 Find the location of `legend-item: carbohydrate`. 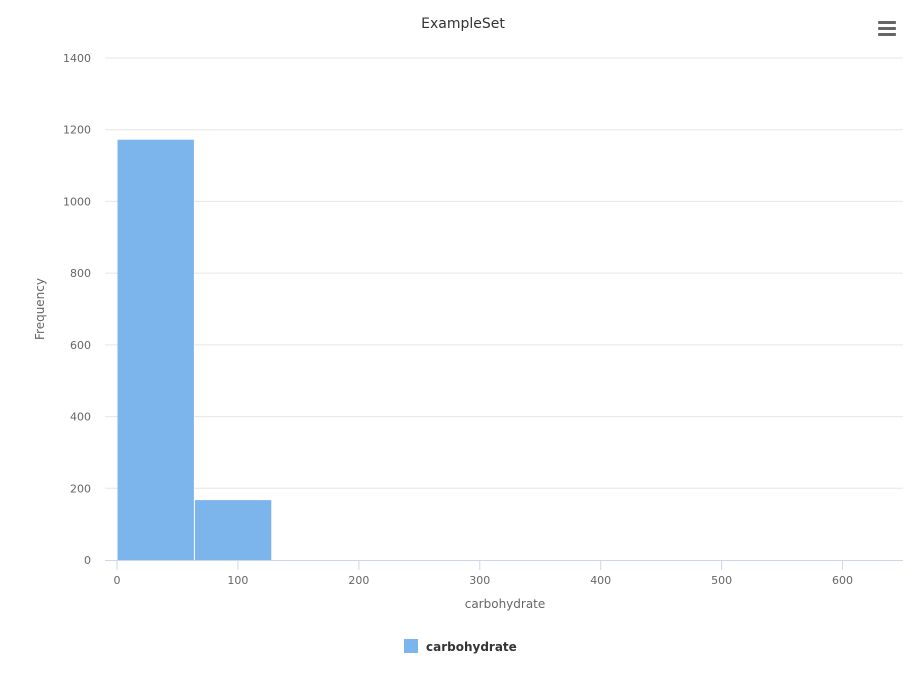

legend-item: carbohydrate is located at coordinates (460, 646).